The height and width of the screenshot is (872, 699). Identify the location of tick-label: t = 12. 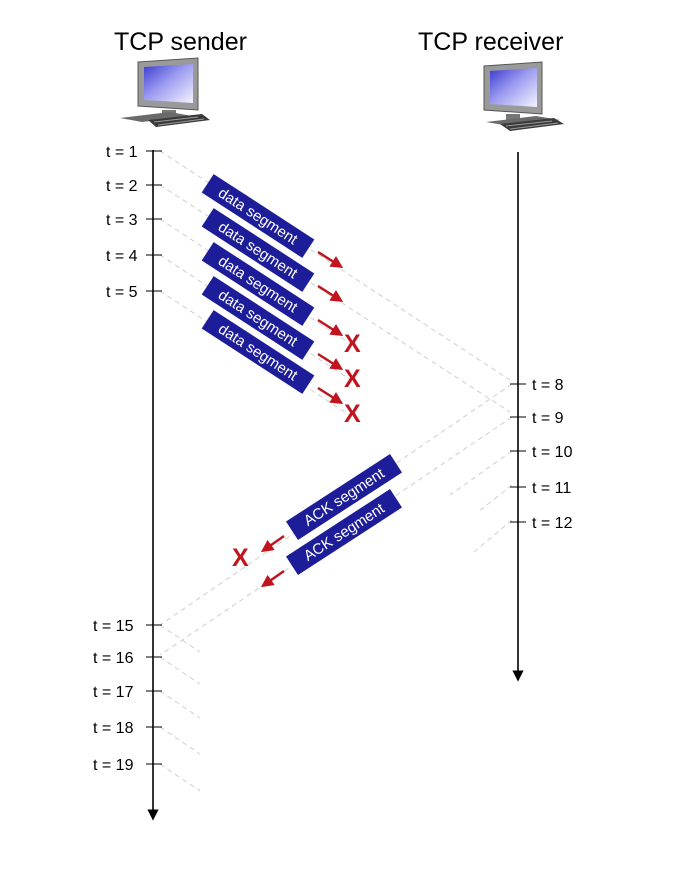
(552, 523).